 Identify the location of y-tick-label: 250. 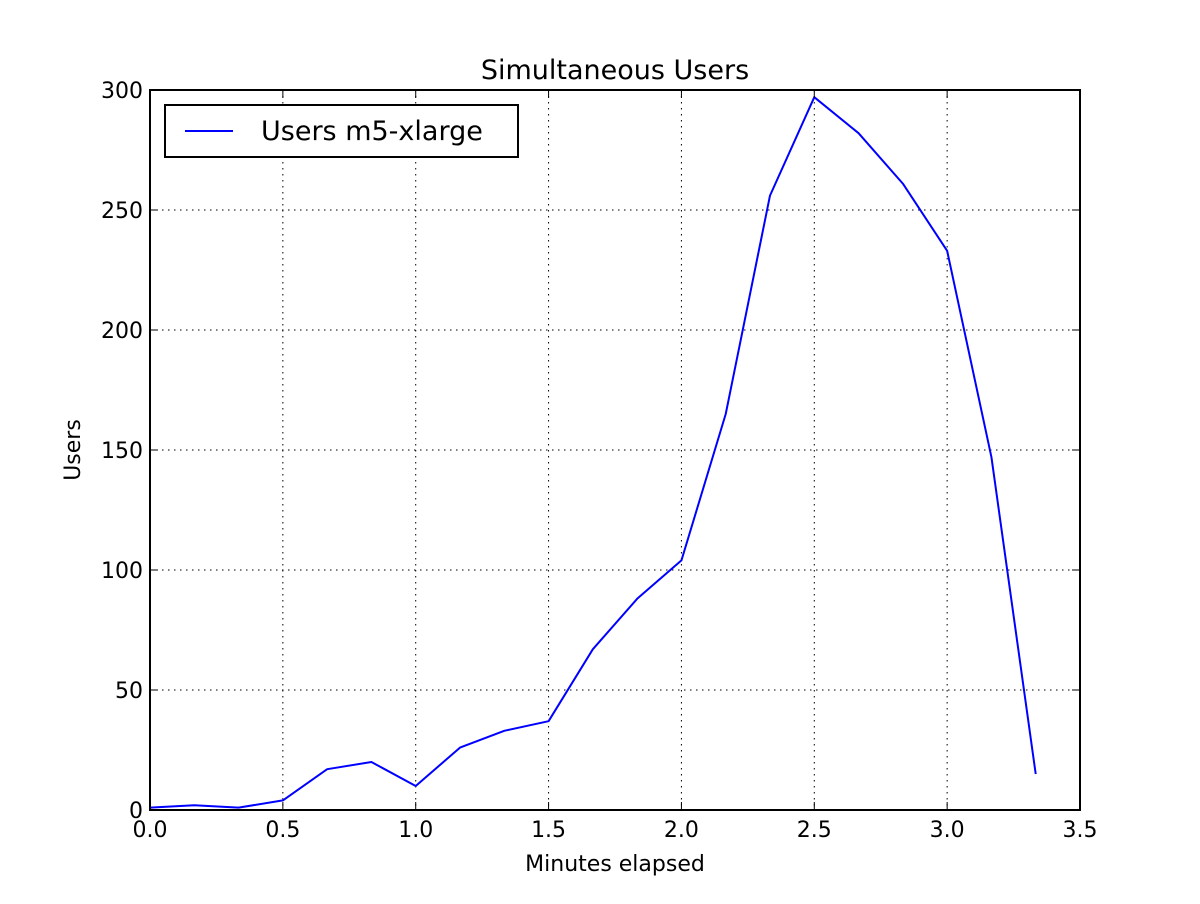
(122, 211).